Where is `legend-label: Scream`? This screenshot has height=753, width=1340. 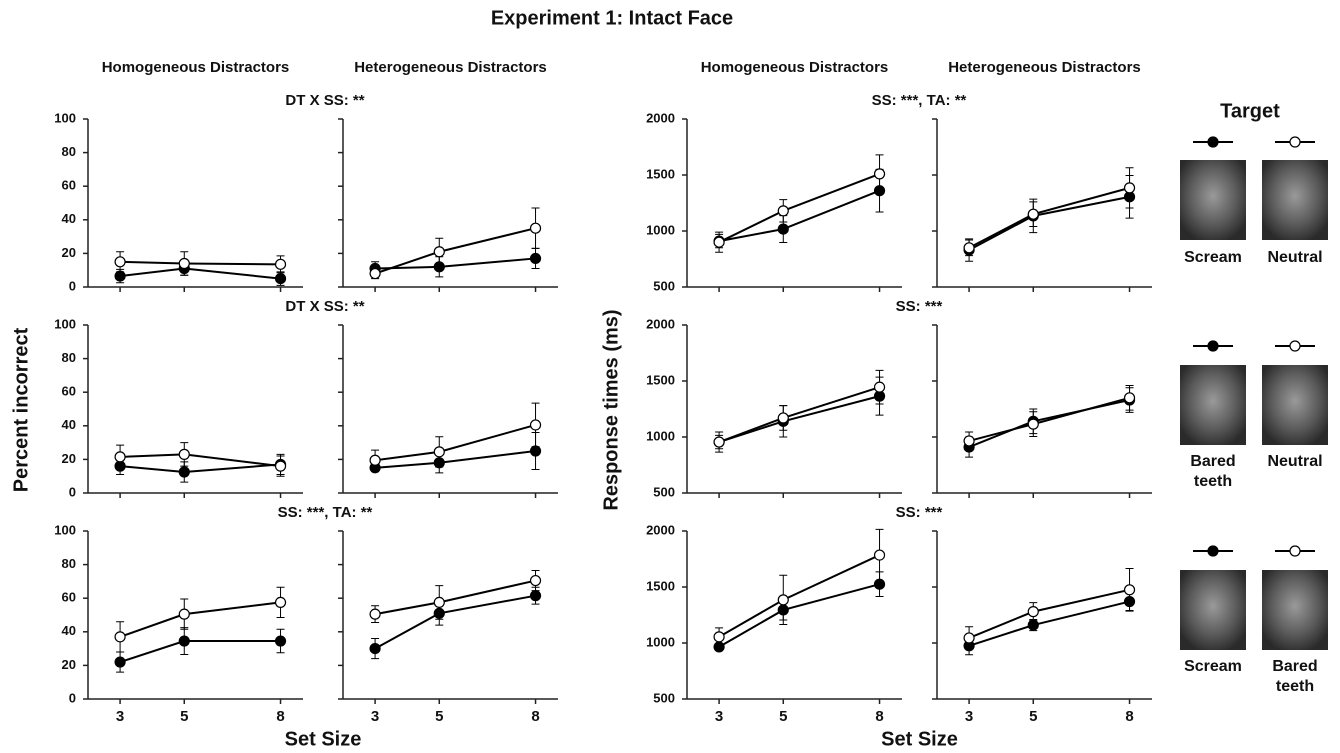 legend-label: Scream is located at coordinates (1213, 257).